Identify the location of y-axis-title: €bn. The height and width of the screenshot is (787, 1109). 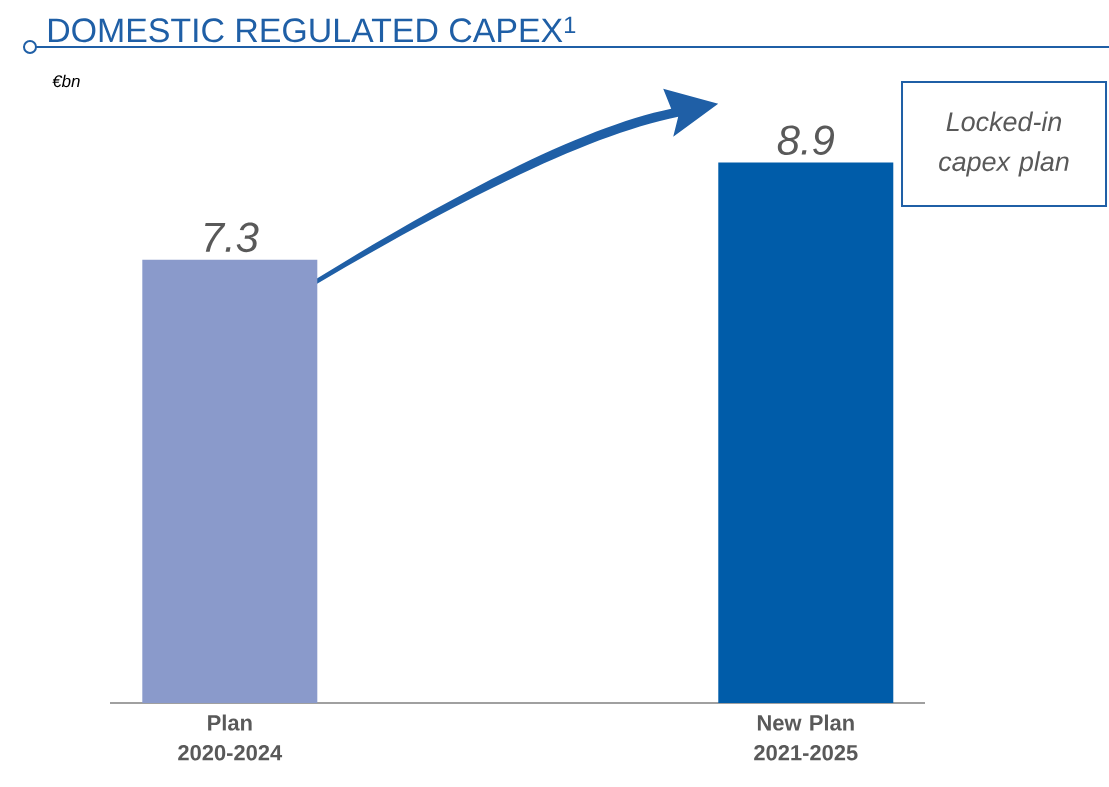
(66, 81).